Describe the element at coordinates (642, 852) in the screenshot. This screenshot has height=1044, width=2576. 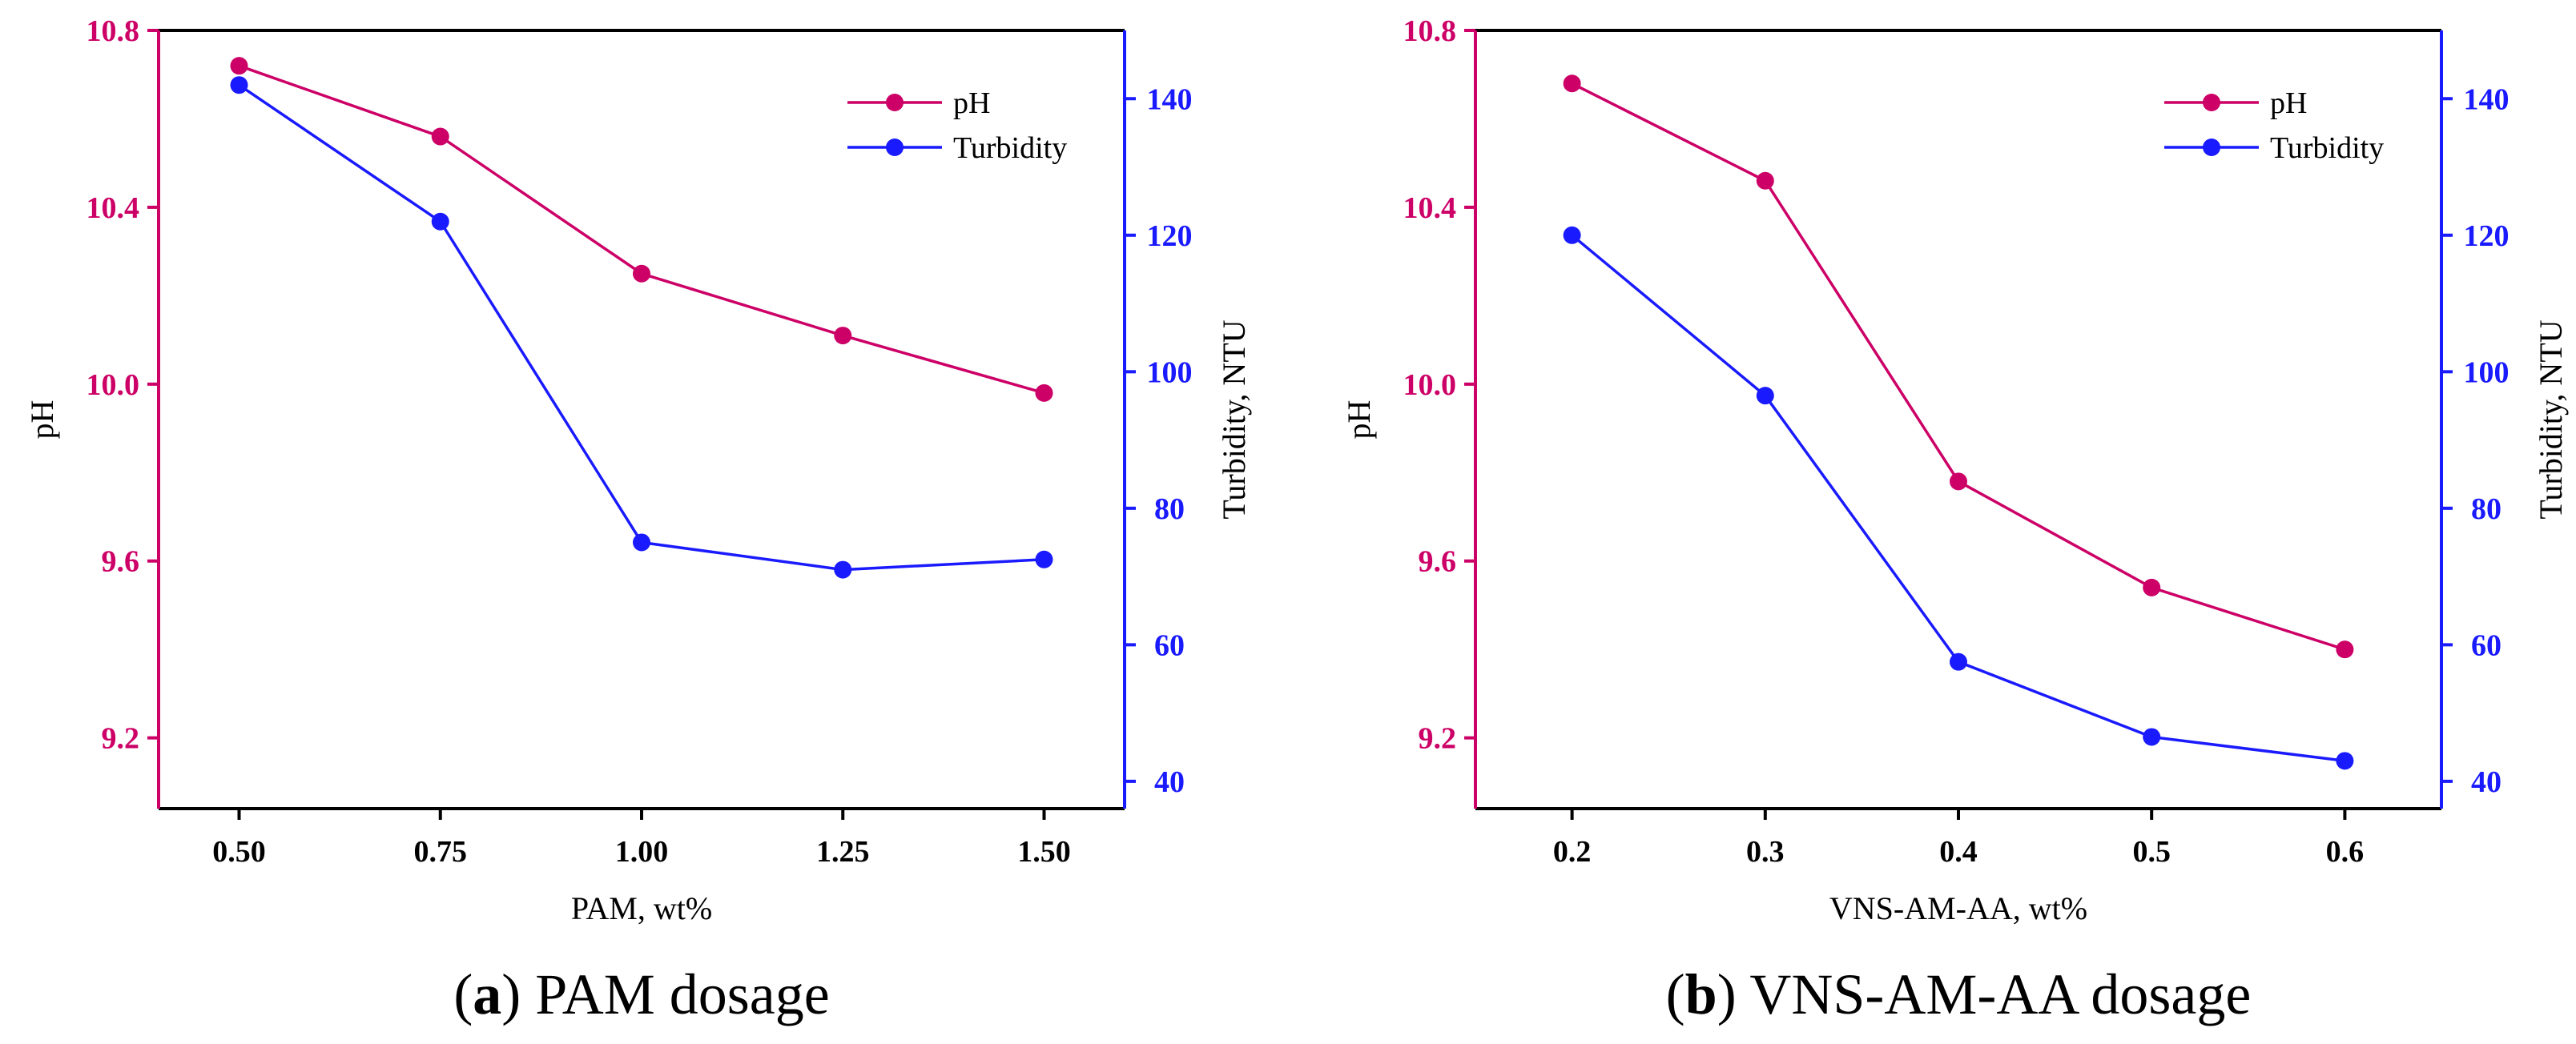
I see `x-tick-label: 1.00` at that location.